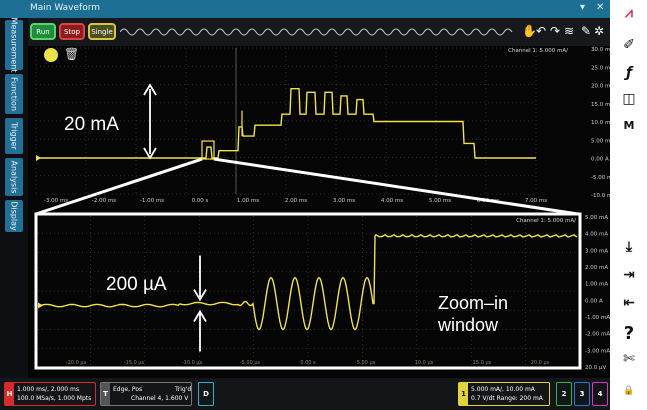  I want to click on main-y-tick-label: 0.00 A, so click(600, 160).